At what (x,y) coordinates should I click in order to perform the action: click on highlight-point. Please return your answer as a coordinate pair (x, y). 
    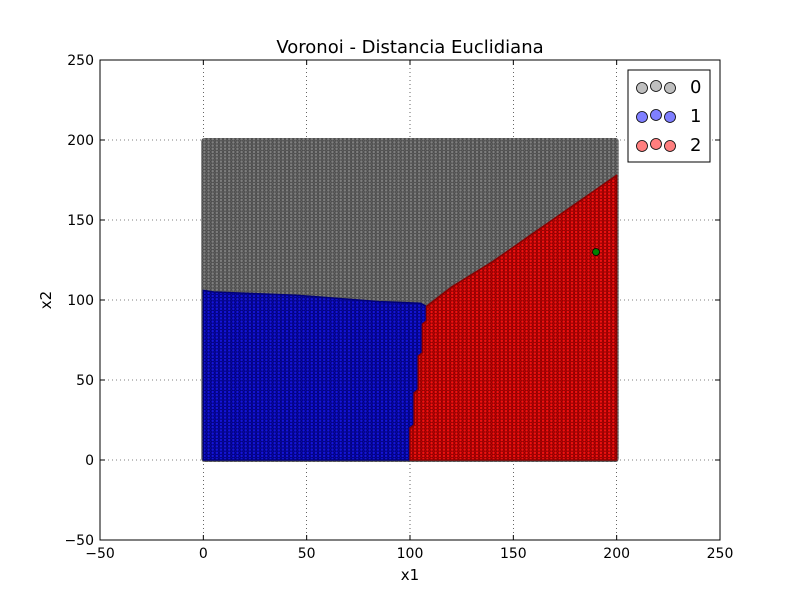
    Looking at the image, I should click on (596, 252).